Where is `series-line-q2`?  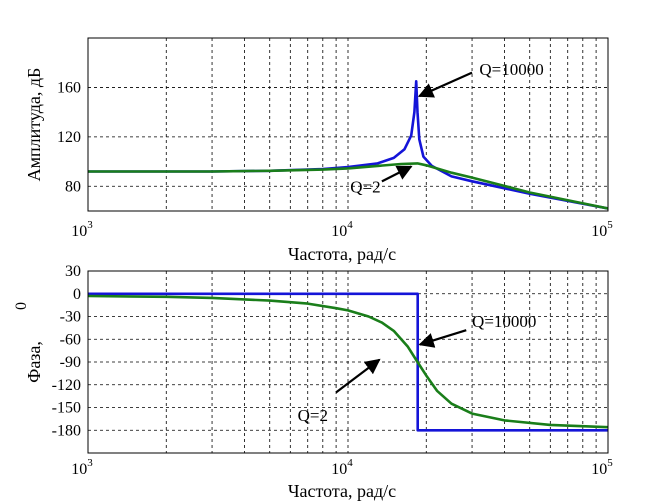
series-line-q2 is located at coordinates (348, 186).